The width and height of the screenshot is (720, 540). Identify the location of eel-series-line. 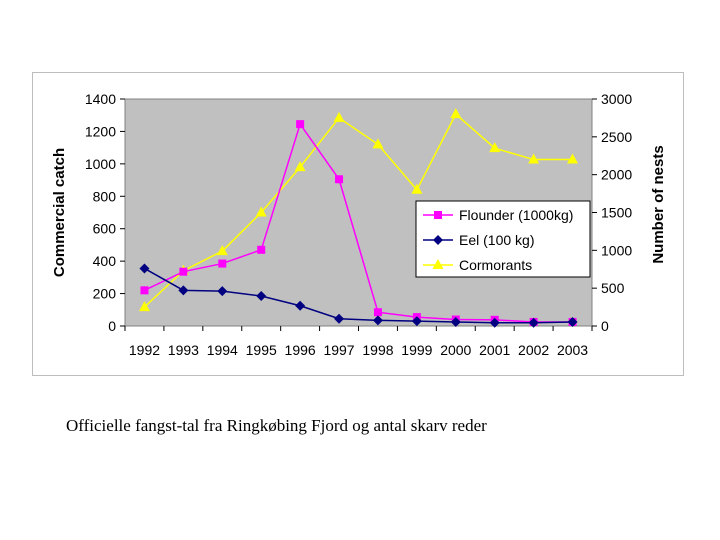
(358, 295).